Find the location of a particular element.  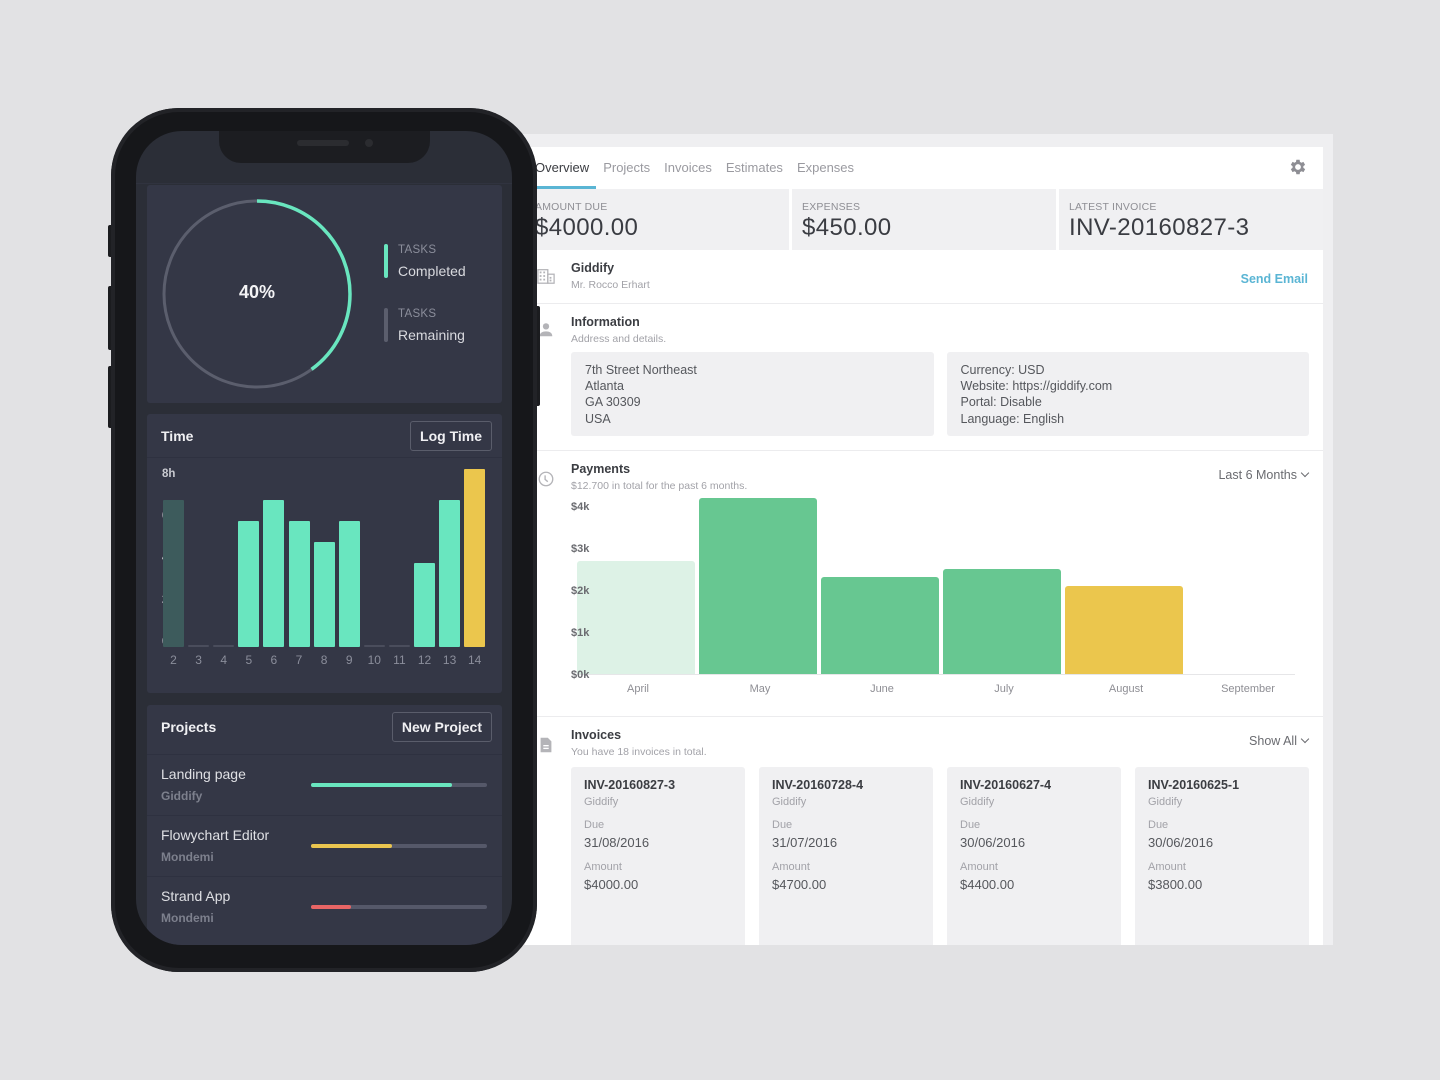

new-project-button: New Project is located at coordinates (441, 727).